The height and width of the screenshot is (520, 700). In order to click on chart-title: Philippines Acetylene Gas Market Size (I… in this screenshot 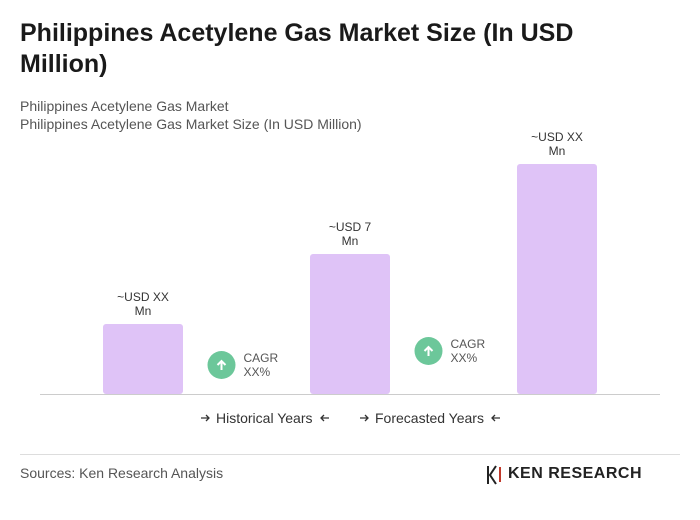, I will do `click(297, 48)`.